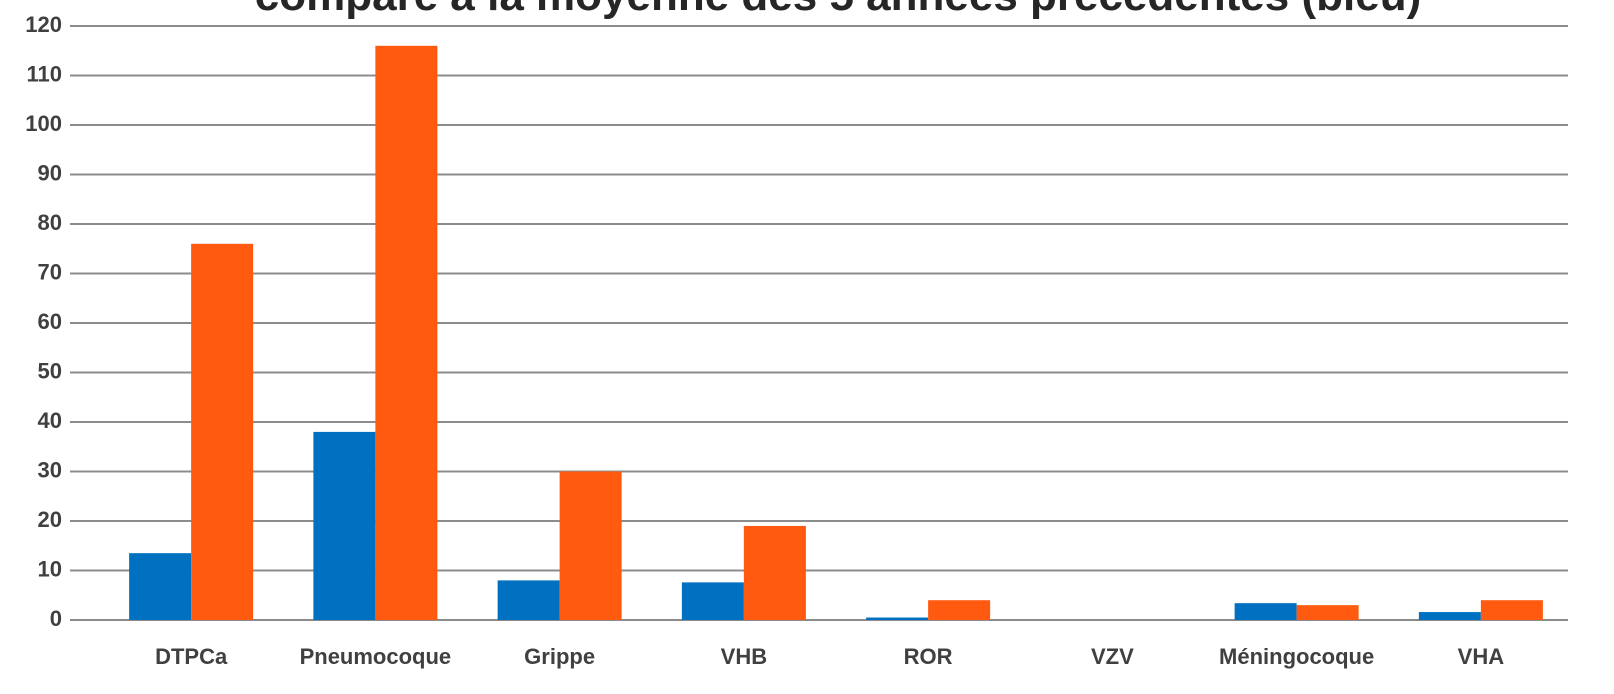 This screenshot has width=1614, height=694. Describe the element at coordinates (43, 24) in the screenshot. I see `y-tick-label: 120` at that location.